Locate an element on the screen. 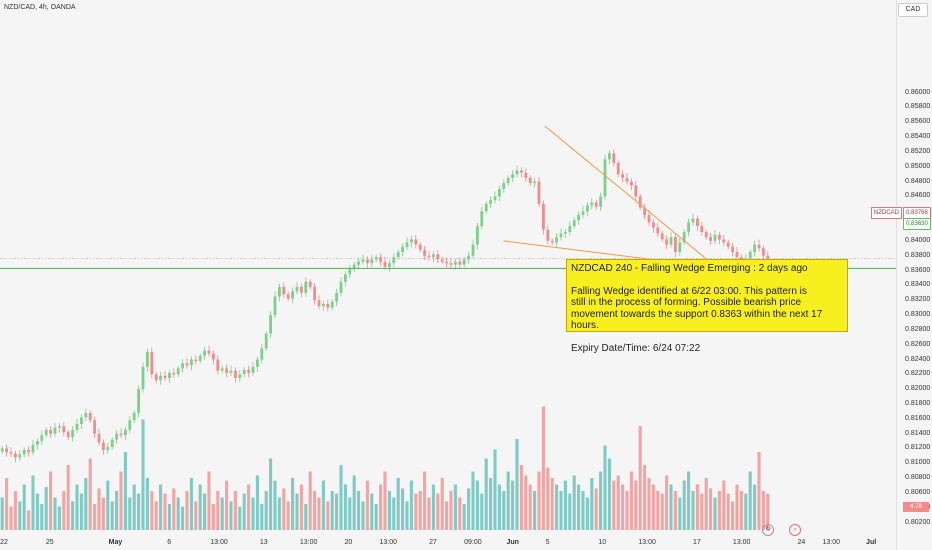  time-tick-label: 6 is located at coordinates (169, 542).